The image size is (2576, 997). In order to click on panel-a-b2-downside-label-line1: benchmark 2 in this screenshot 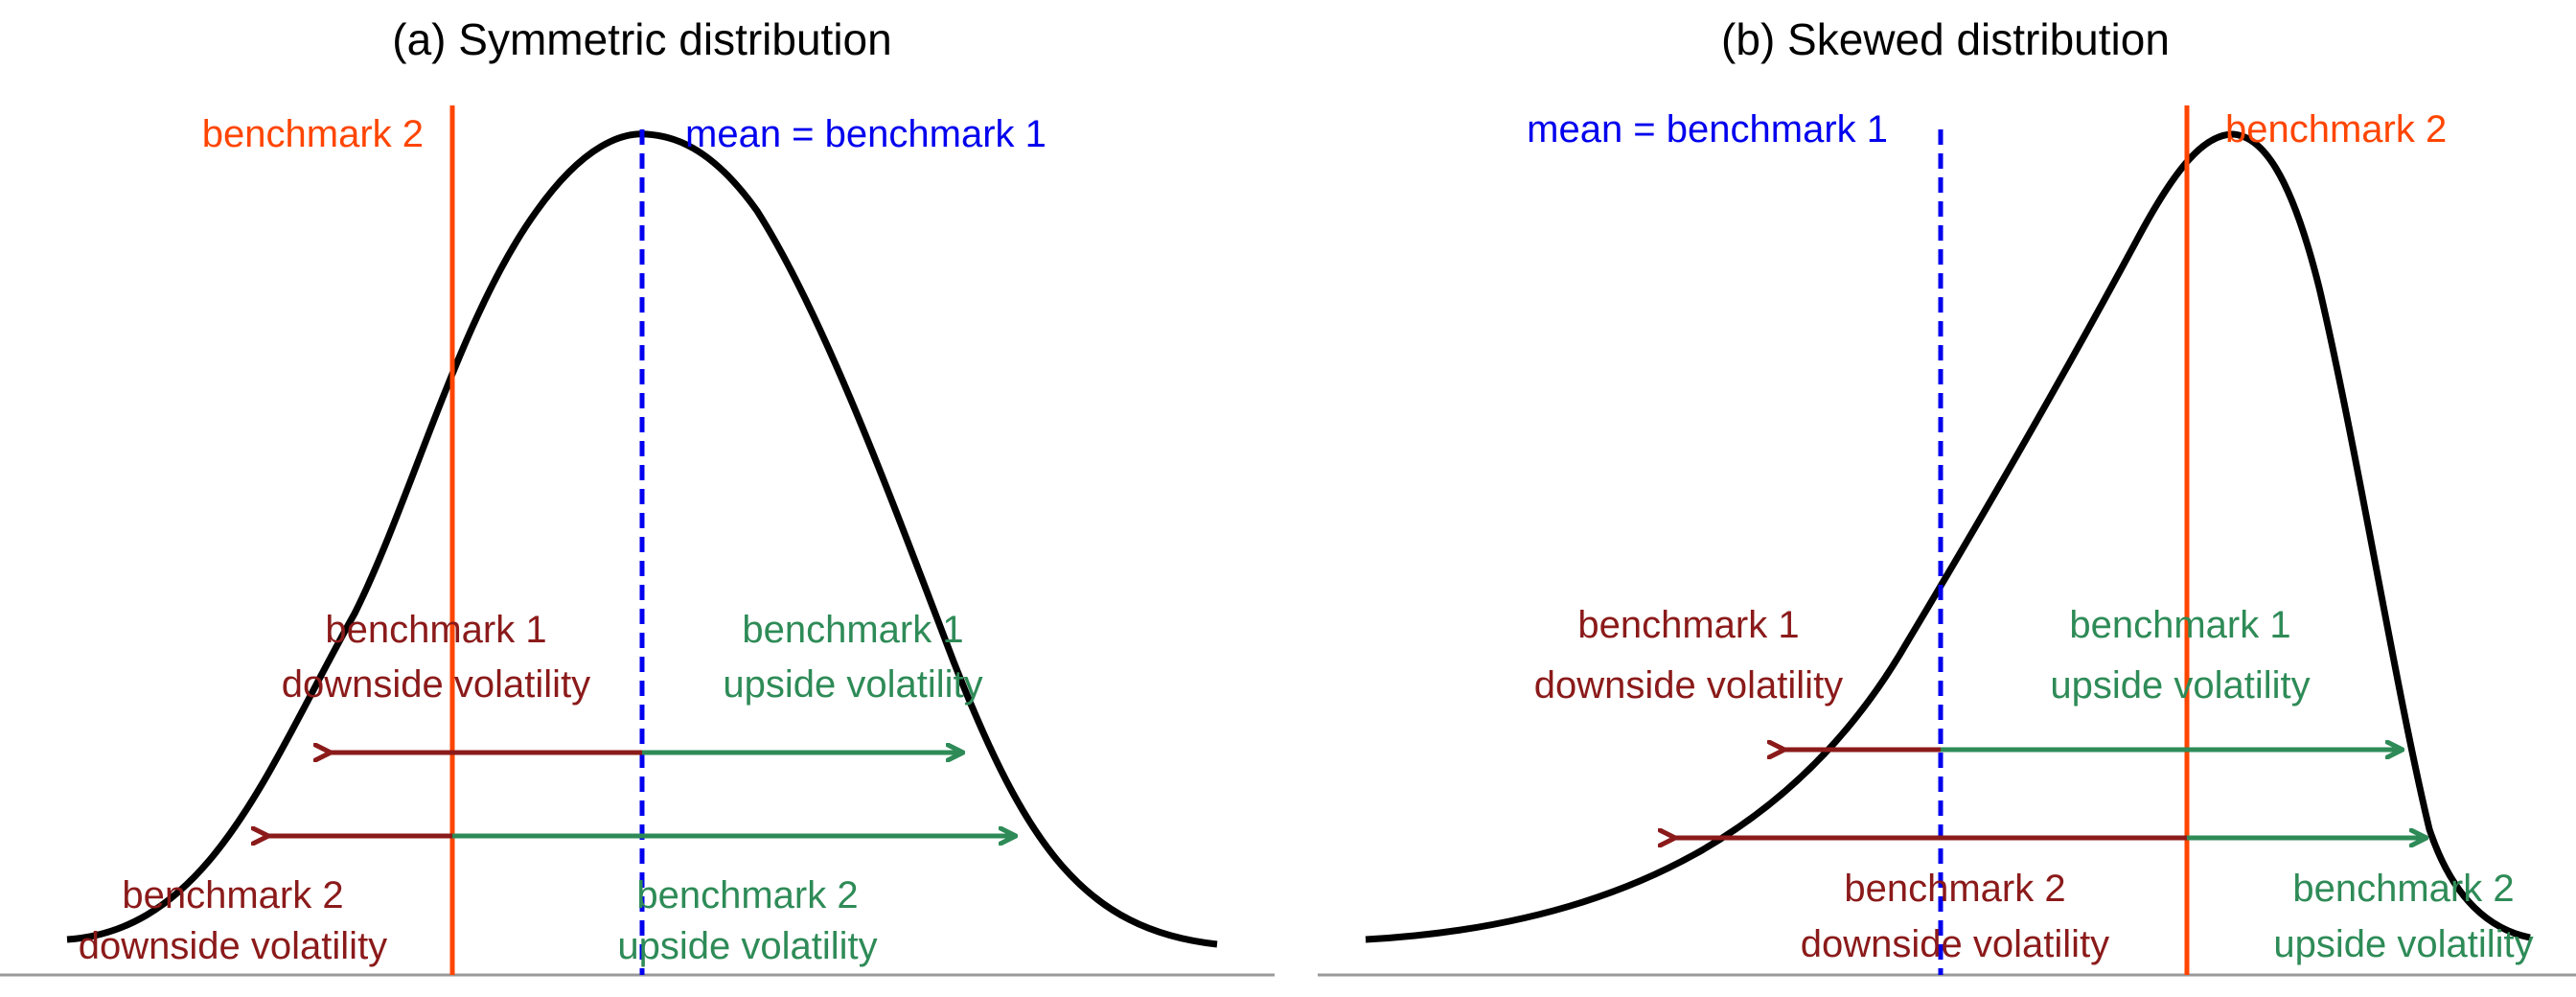, I will do `click(232, 895)`.